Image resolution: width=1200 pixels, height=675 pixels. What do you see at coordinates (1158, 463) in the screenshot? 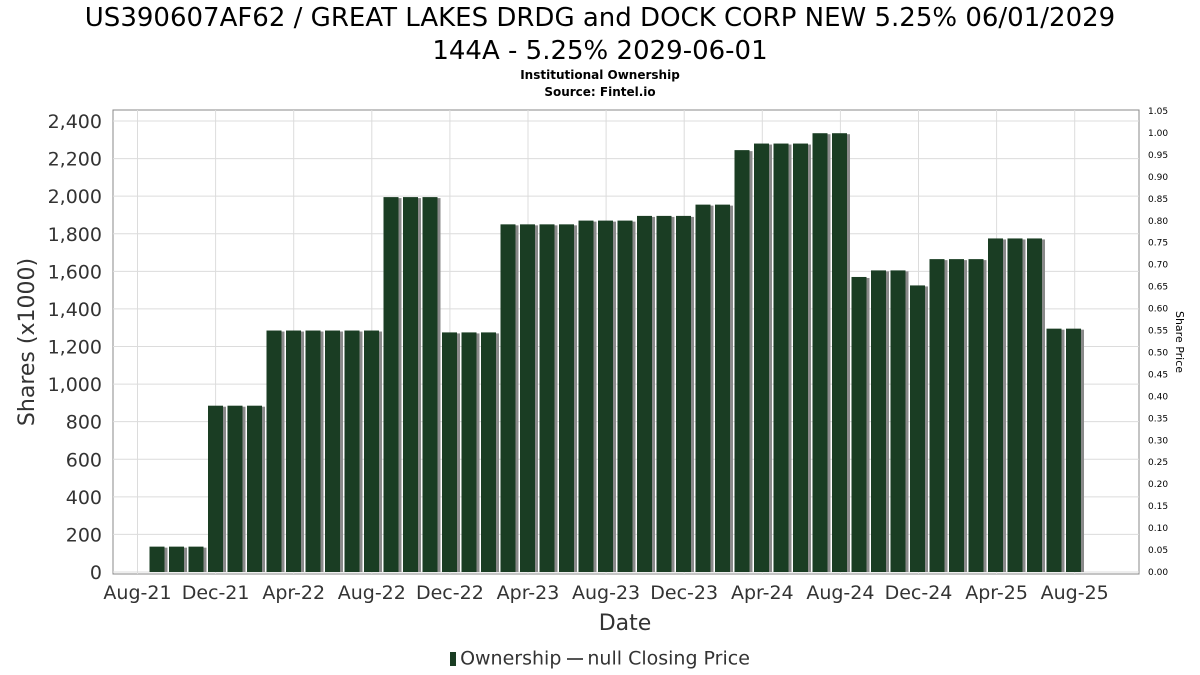
I see `right-y-tick-label: 0.25` at bounding box center [1158, 463].